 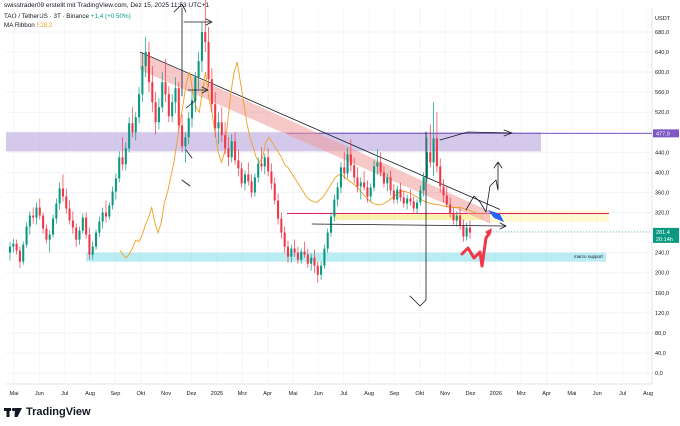 What do you see at coordinates (663, 233) in the screenshot?
I see `price-marker-label: 281,4` at bounding box center [663, 233].